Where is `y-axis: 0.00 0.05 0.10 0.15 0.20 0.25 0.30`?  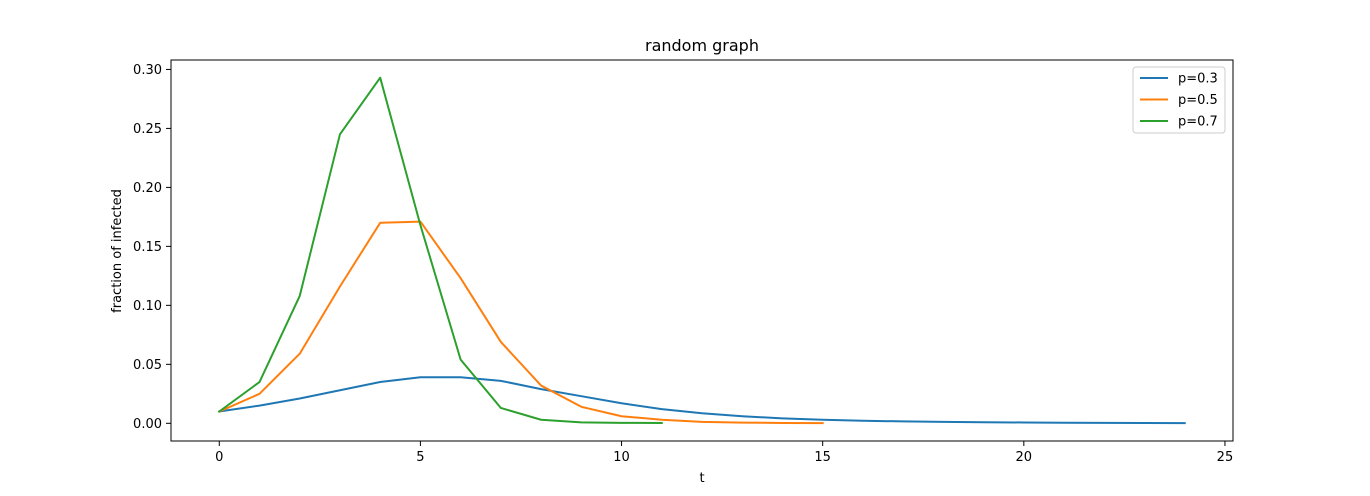
y-axis: 0.00 0.05 0.10 0.15 0.20 0.25 0.30 is located at coordinates (152, 247).